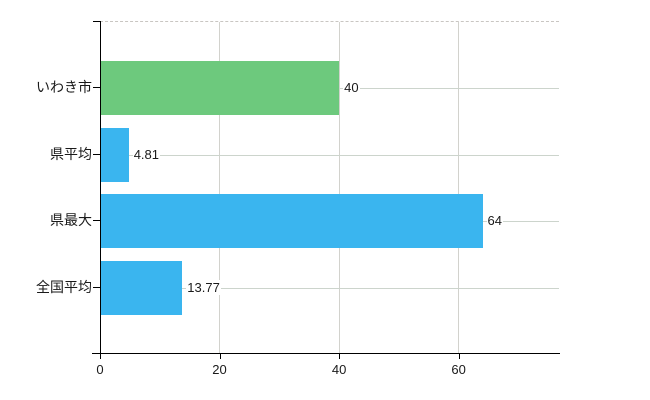 Image resolution: width=650 pixels, height=400 pixels. What do you see at coordinates (71, 220) in the screenshot?
I see `category-label: 県最大` at bounding box center [71, 220].